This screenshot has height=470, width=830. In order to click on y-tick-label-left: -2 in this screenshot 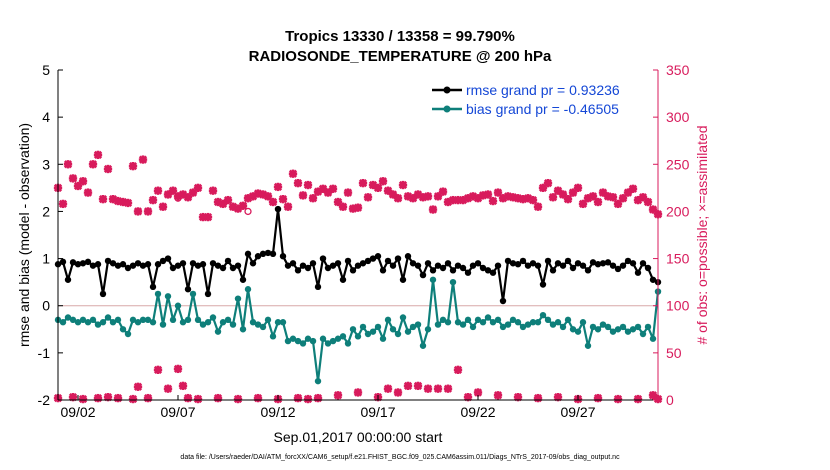, I will do `click(44, 400)`.